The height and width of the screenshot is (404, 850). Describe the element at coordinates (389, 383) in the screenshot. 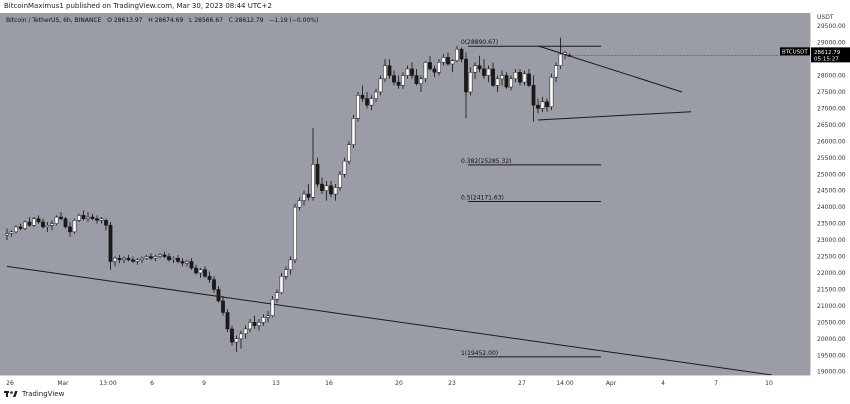

I see `time-axis-labels: 26 Mar 13:00 6 9 13 16 20 23 27 14:00 Apr 4 7 10` at that location.